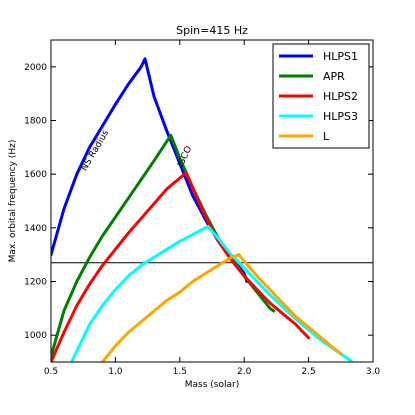 The image size is (415, 415). Describe the element at coordinates (35, 122) in the screenshot. I see `y-tick-label: 1800` at that location.